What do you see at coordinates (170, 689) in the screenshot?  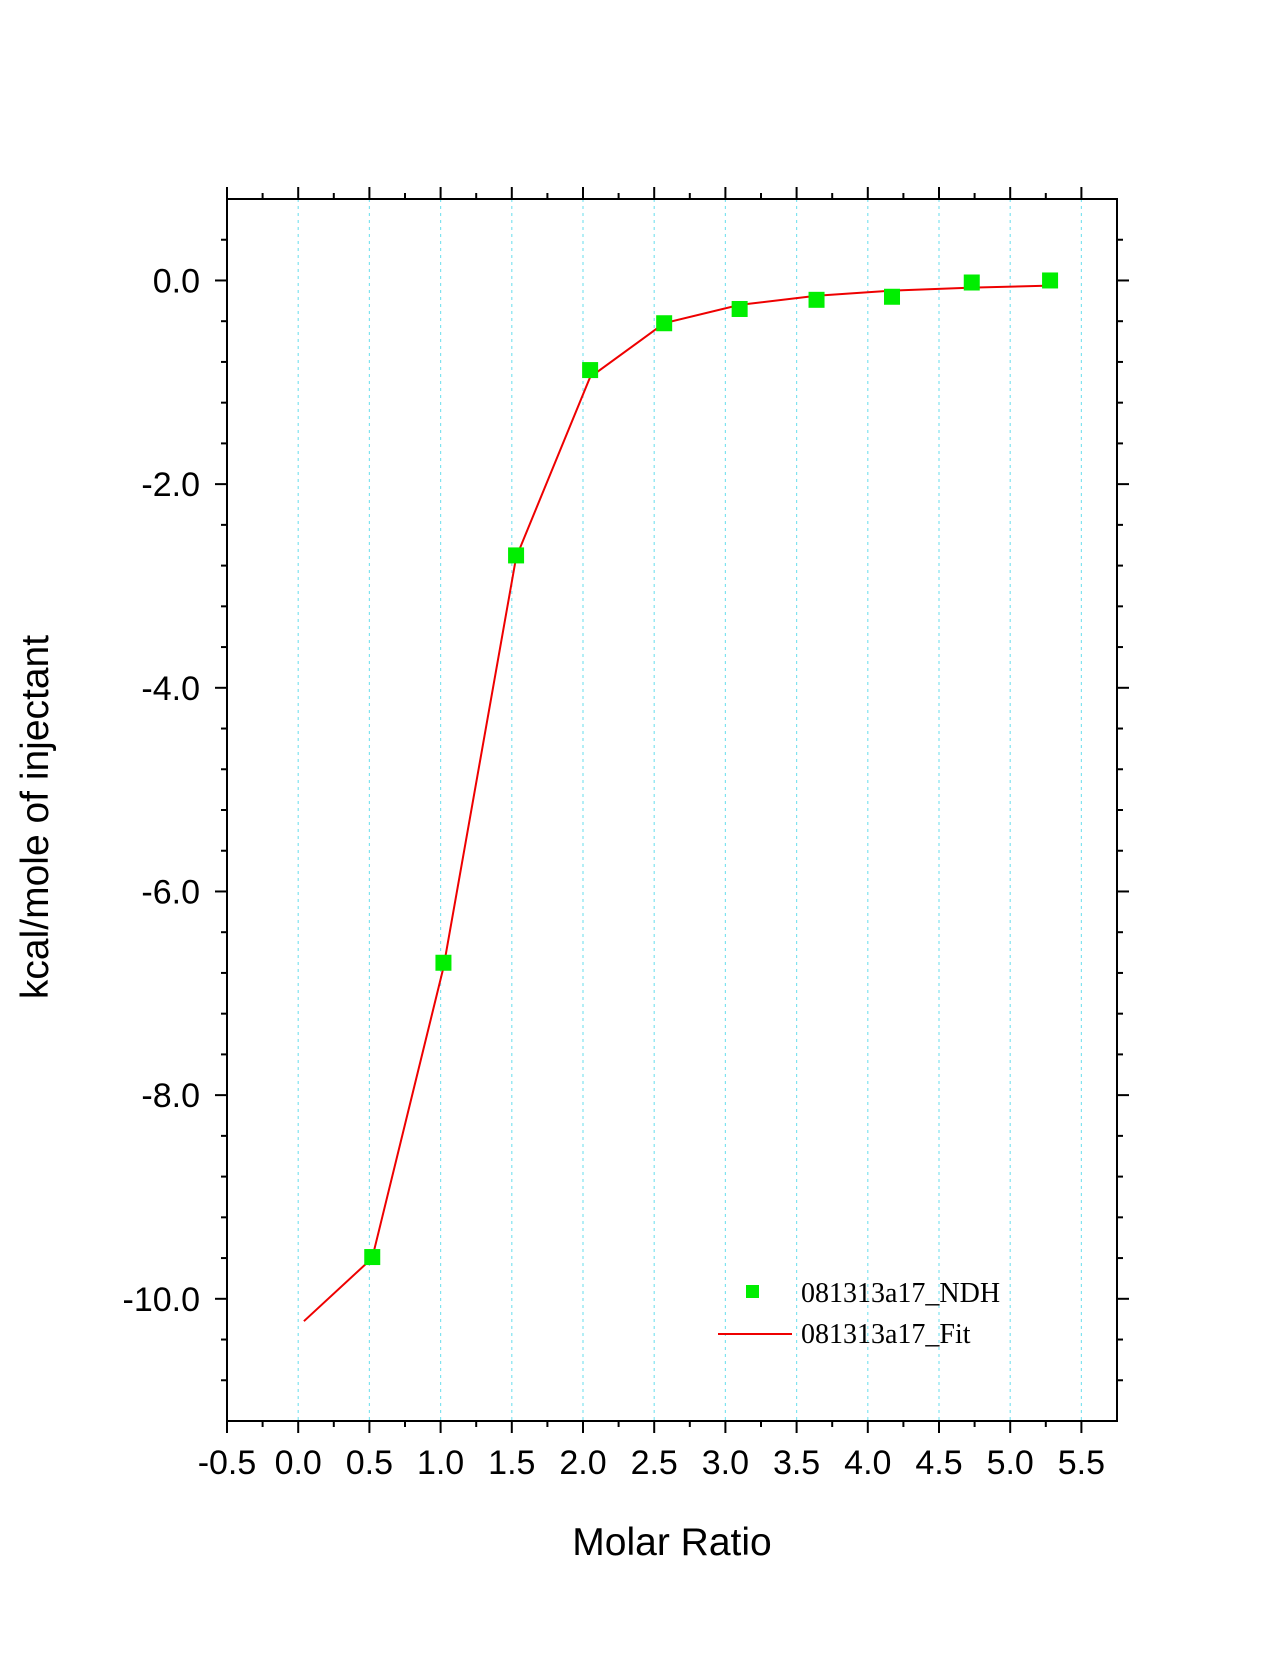 I see `y-tick-label: -4.0` at bounding box center [170, 689].